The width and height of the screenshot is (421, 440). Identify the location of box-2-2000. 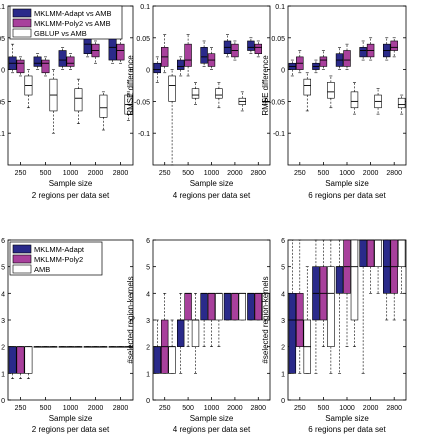
(95, 52).